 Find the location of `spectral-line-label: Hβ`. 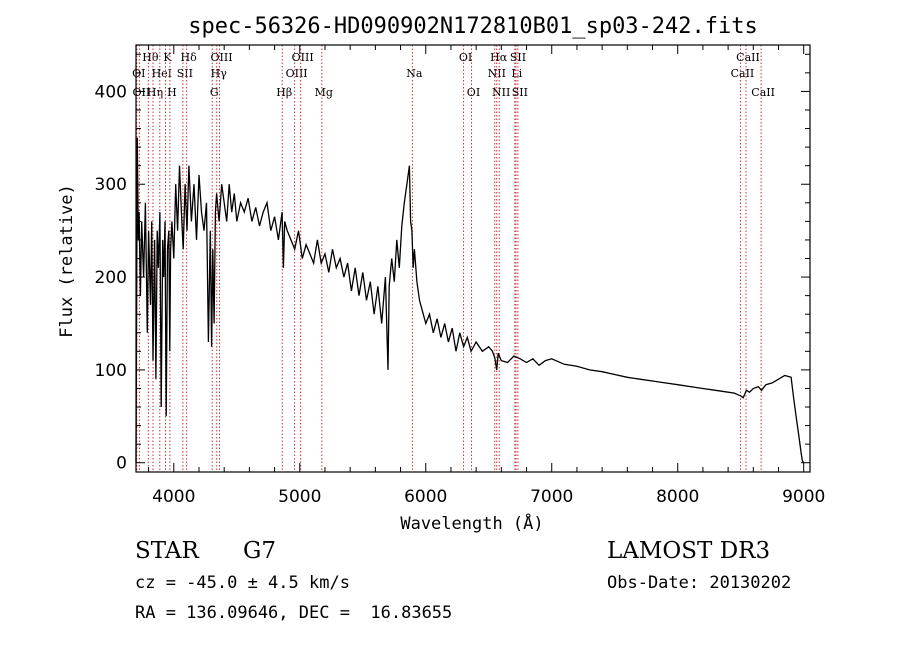

spectral-line-label: Hβ is located at coordinates (284, 92).